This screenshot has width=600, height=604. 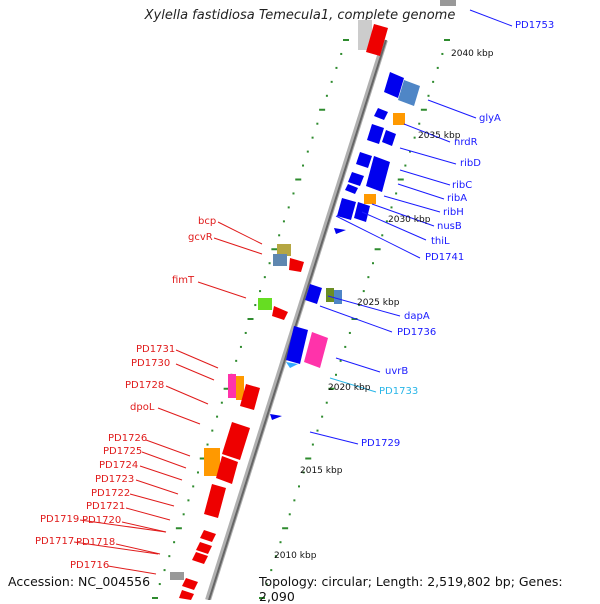 What do you see at coordinates (397, 371) in the screenshot?
I see `gene-label-uvrb: uvrB` at bounding box center [397, 371].